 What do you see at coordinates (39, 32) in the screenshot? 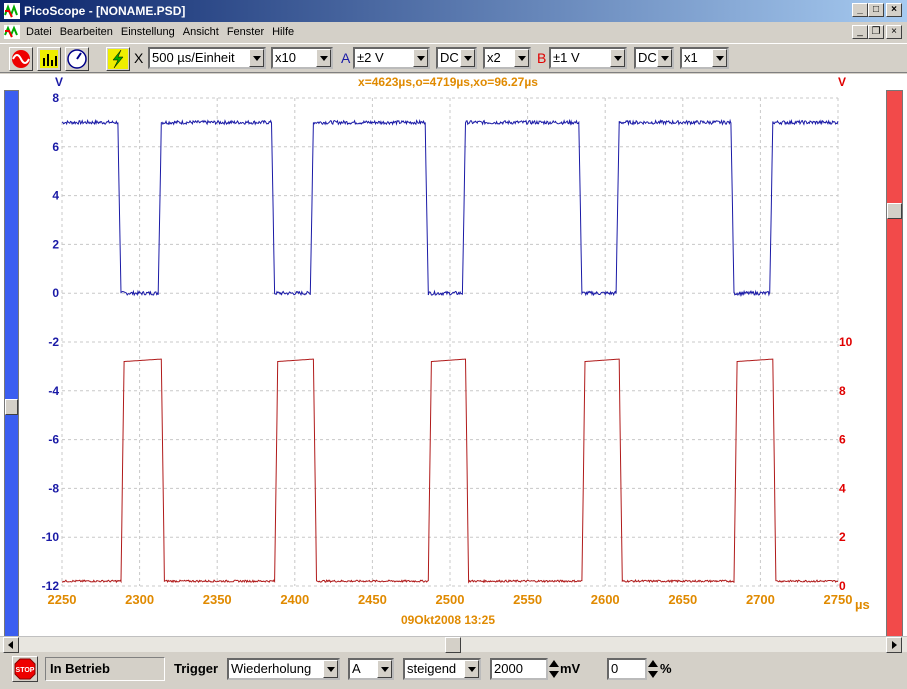
I see `menu-datei: Datei` at bounding box center [39, 32].